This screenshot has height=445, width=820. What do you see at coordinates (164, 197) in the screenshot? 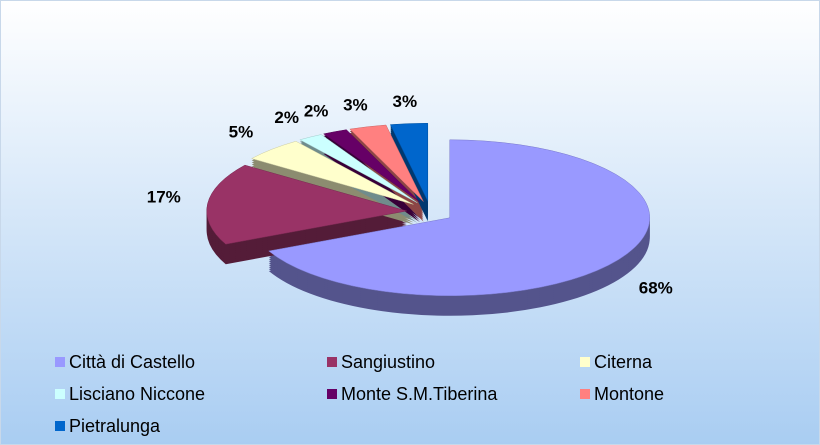
I see `data-label: 17%` at bounding box center [164, 197].